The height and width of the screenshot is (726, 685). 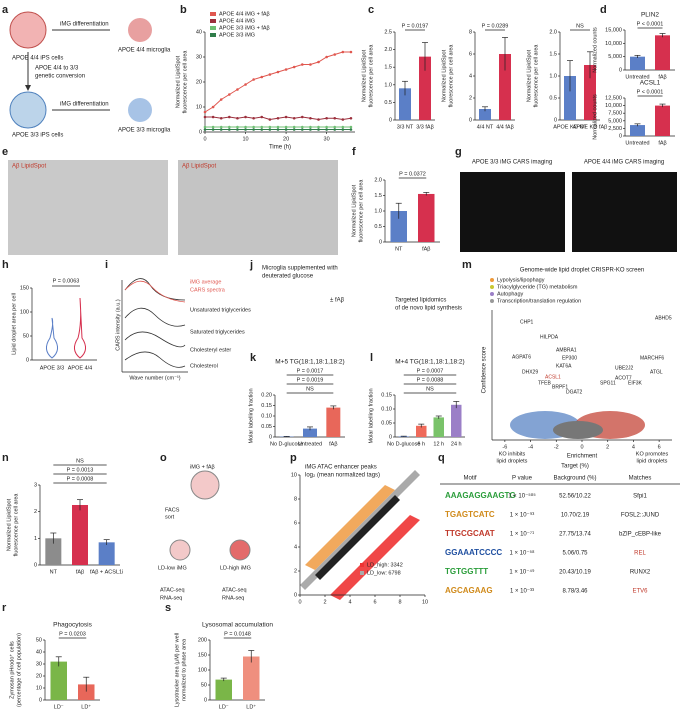 What do you see at coordinates (652, 358) in the screenshot?
I see `gene-label: MARCHF6` at bounding box center [652, 358].